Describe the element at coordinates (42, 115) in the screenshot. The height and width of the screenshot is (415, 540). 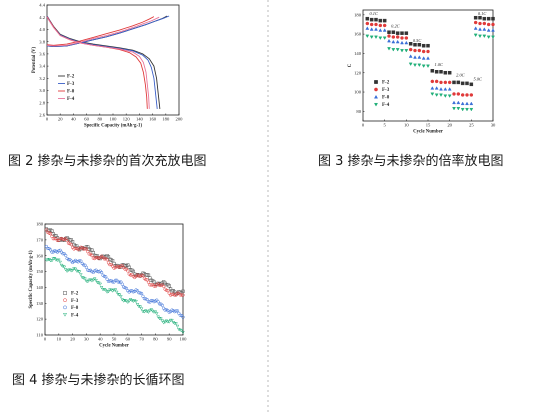
I see `y-tick-label: 2.6` at that location.